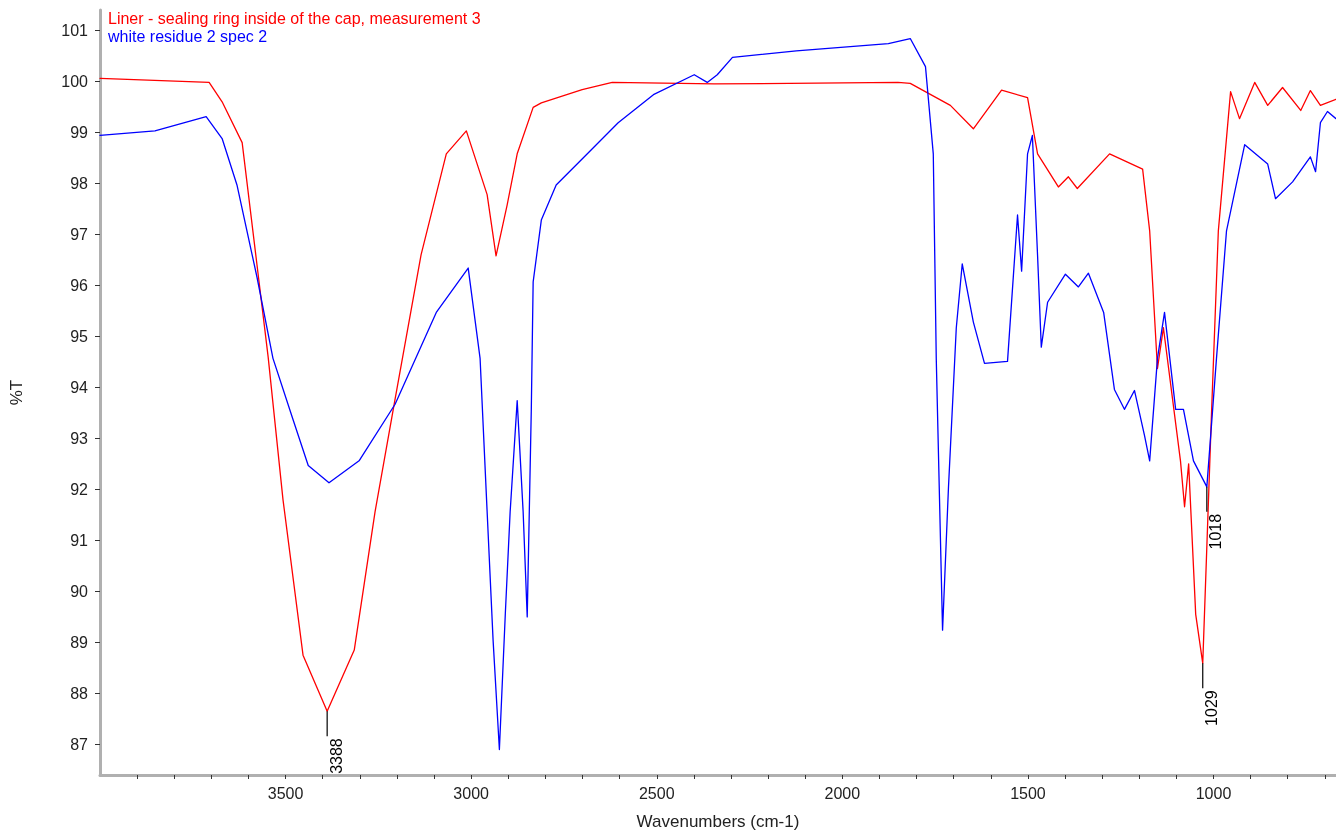  What do you see at coordinates (471, 793) in the screenshot?
I see `x-tick-label: 3000` at bounding box center [471, 793].